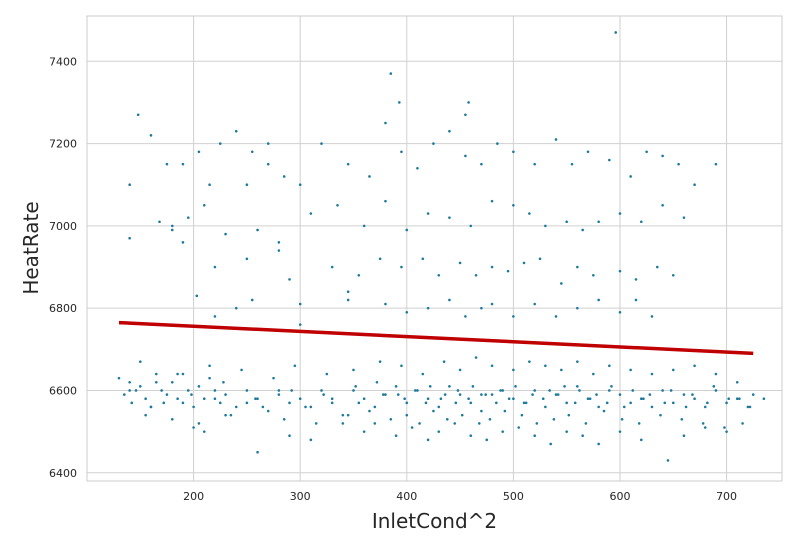  Describe the element at coordinates (63, 144) in the screenshot. I see `y-tick-label: 7200` at that location.